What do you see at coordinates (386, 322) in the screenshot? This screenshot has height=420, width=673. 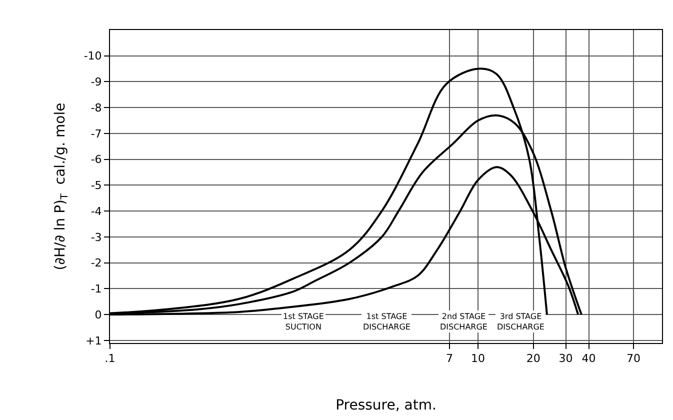 I see `annotation: 1st STAGE DISCHARGE` at bounding box center [386, 322].